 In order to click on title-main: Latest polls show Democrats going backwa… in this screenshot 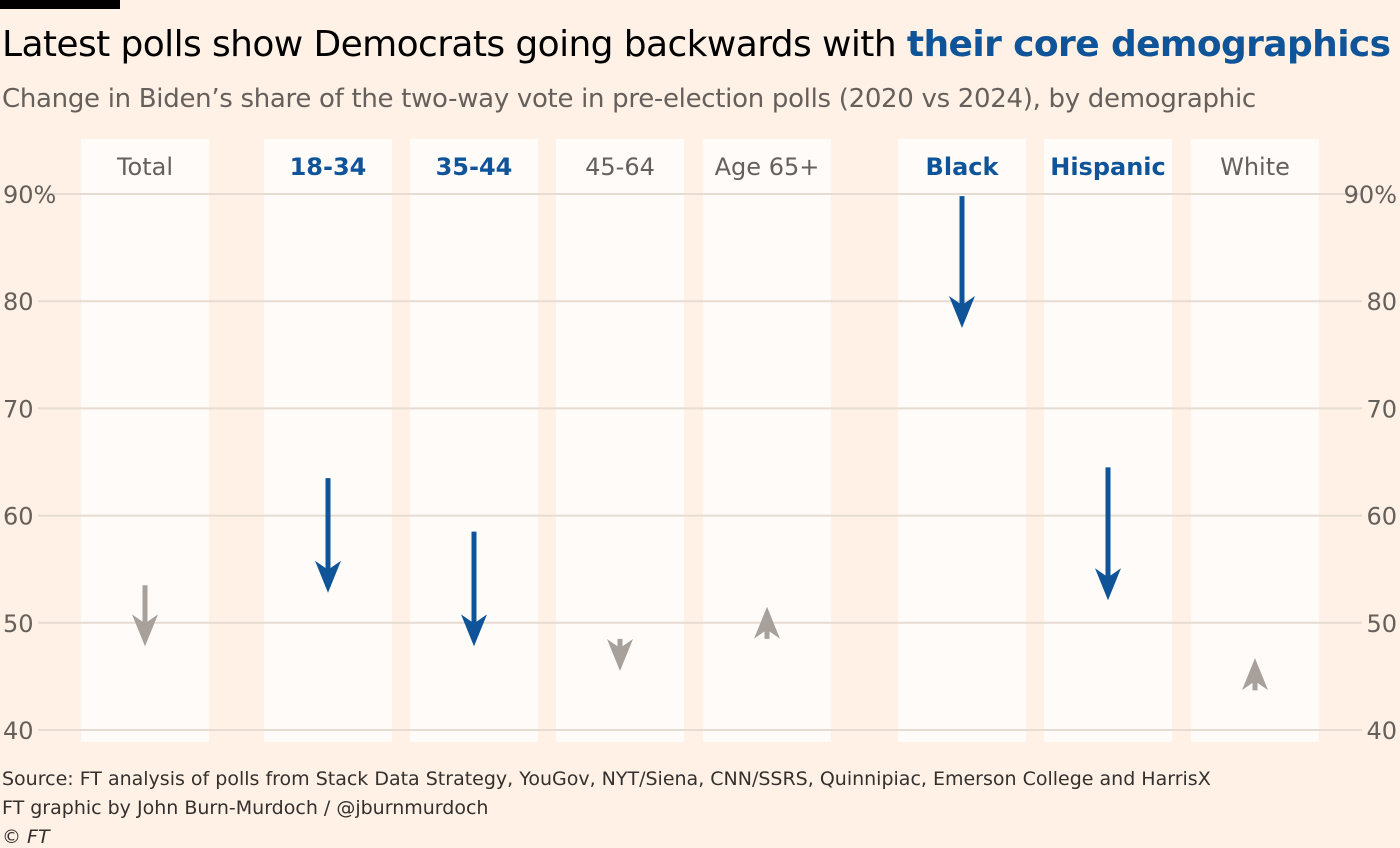, I will do `click(454, 44)`.